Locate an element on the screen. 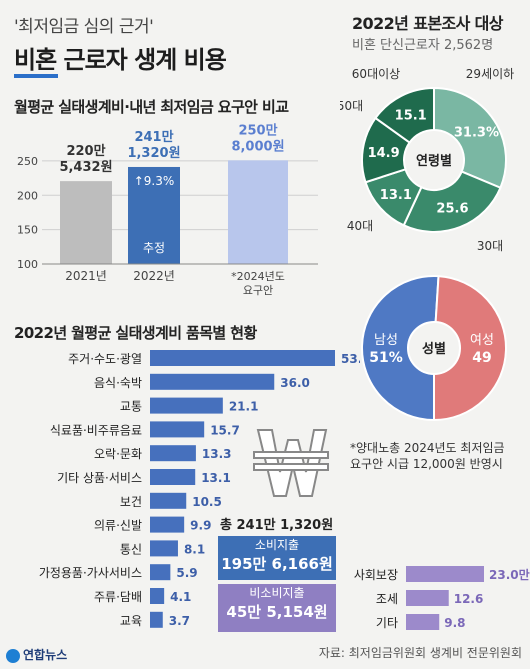 This screenshot has height=669, width=530. bar-value-label: 220만 is located at coordinates (85, 151).